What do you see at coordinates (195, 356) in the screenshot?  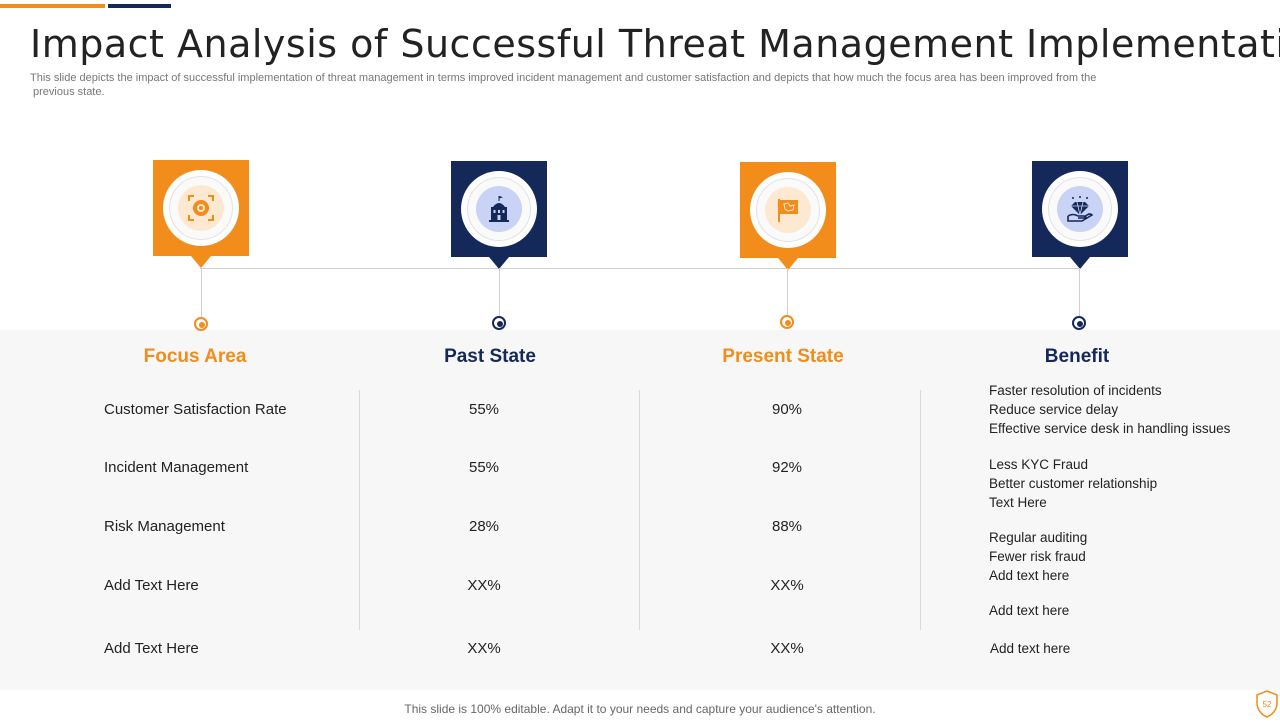 I see `column-header-focus-area: Focus Area` at bounding box center [195, 356].